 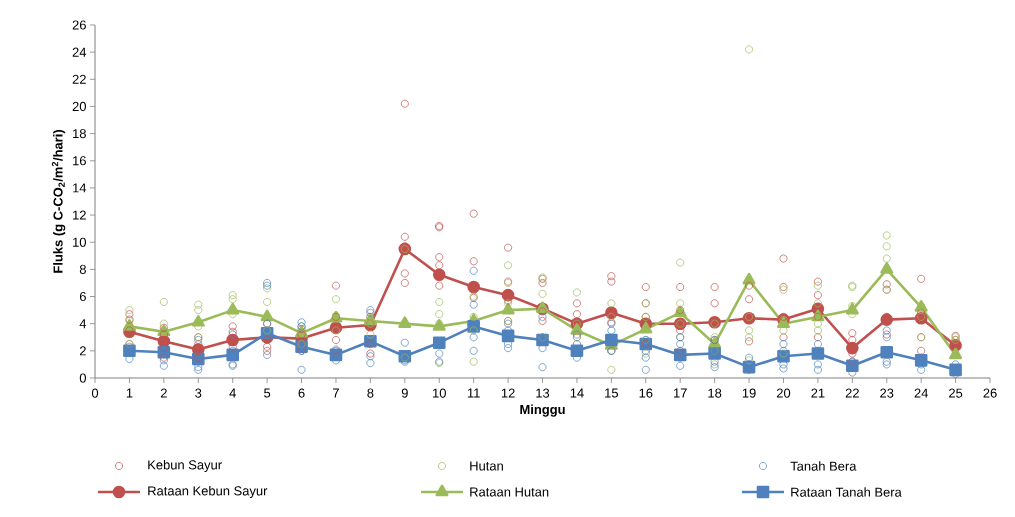 I want to click on legend-label: Kebun Sayur, so click(x=185, y=466).